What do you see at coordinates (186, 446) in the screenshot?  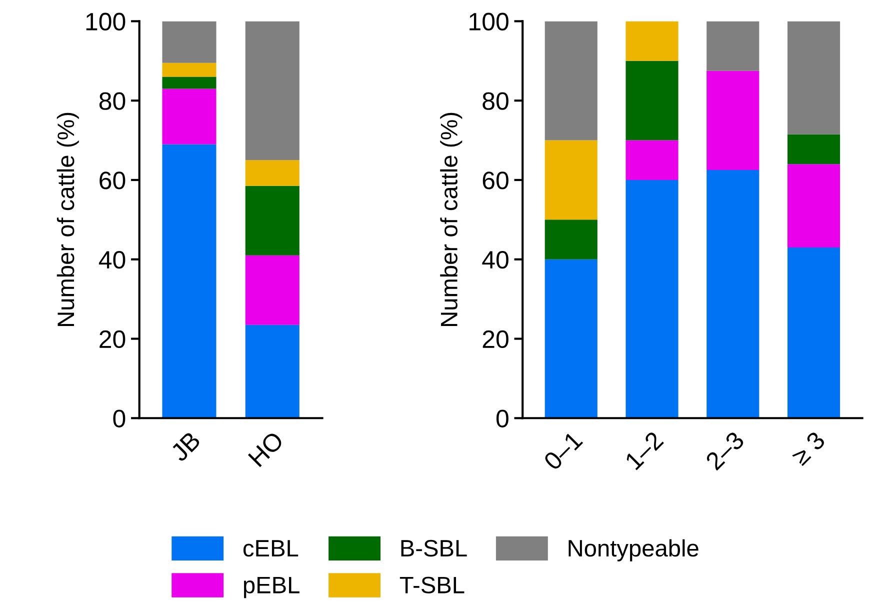 I see `x-tick-label: JB` at bounding box center [186, 446].